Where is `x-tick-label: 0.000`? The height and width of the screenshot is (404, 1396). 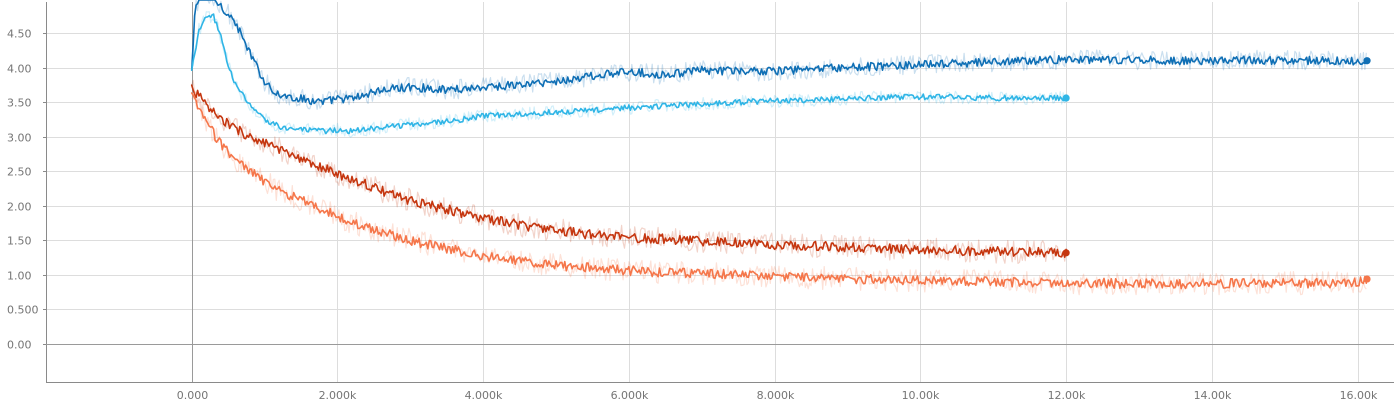 x-tick-label: 0.000 is located at coordinates (193, 395).